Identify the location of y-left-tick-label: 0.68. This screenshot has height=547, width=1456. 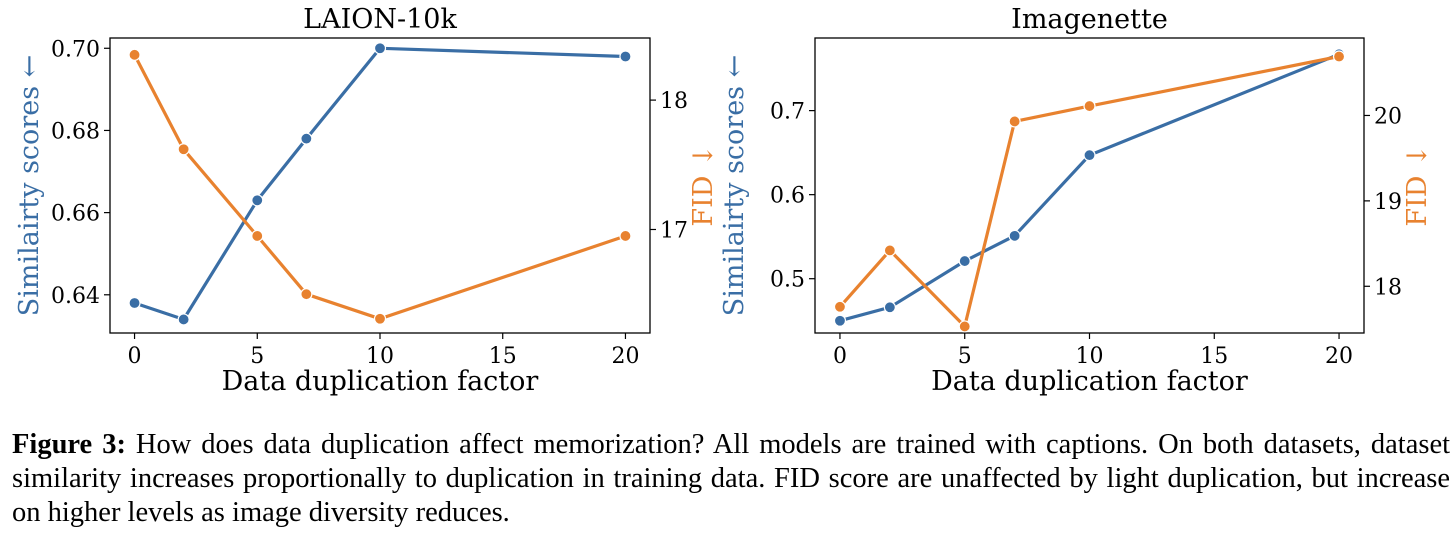
(75, 131).